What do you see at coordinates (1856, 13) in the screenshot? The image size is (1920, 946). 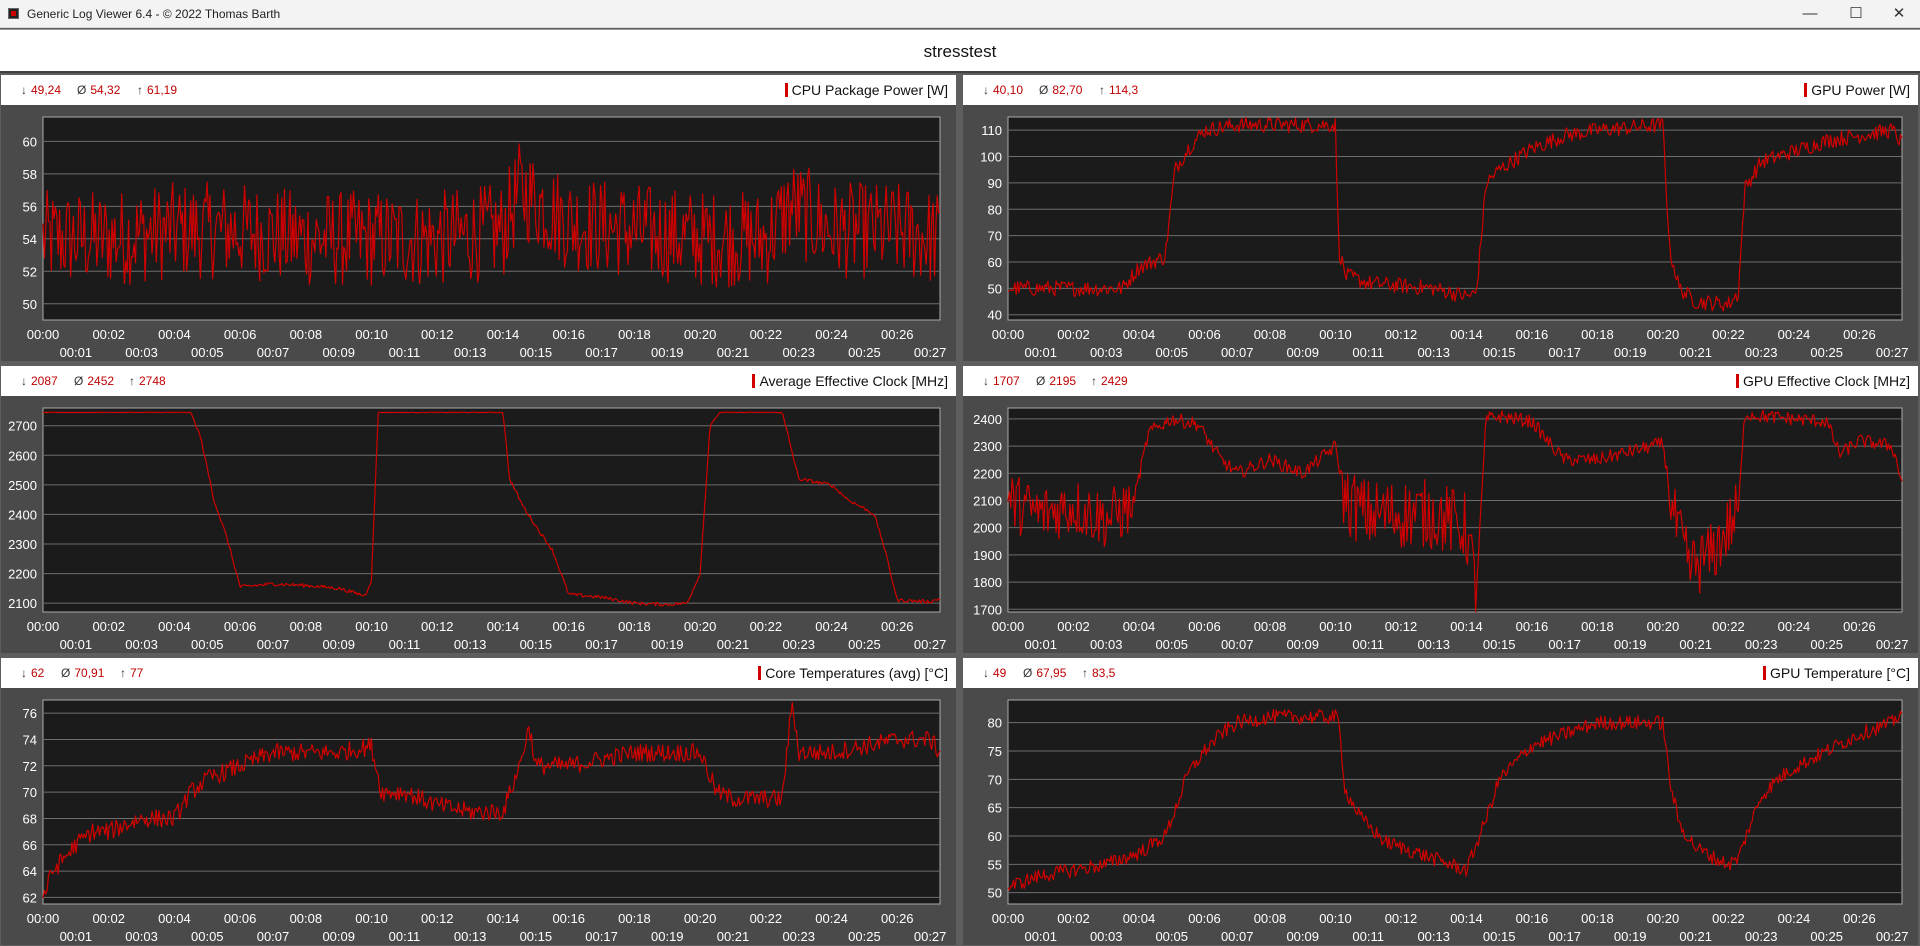 I see `maximize-button: ☐` at bounding box center [1856, 13].